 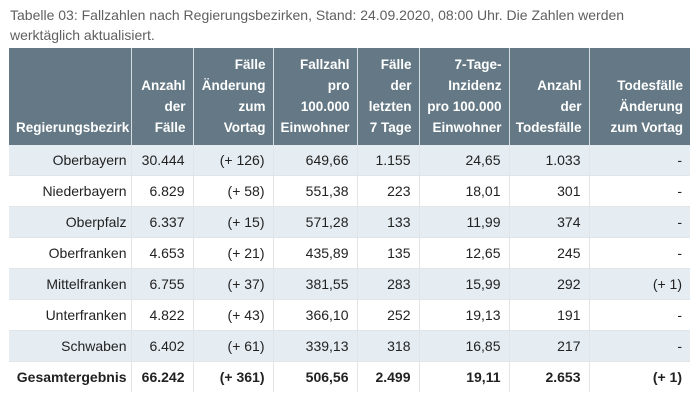 What do you see at coordinates (233, 160) in the screenshot?
I see `cell-case-change: (+ 126)` at bounding box center [233, 160].